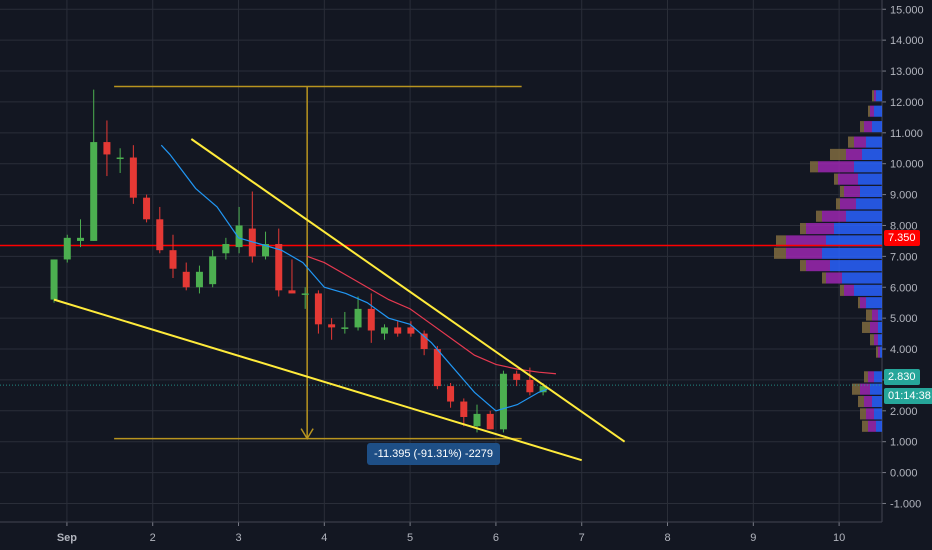 The height and width of the screenshot is (550, 932). I want to click on y-tick-label: 6.000, so click(904, 288).